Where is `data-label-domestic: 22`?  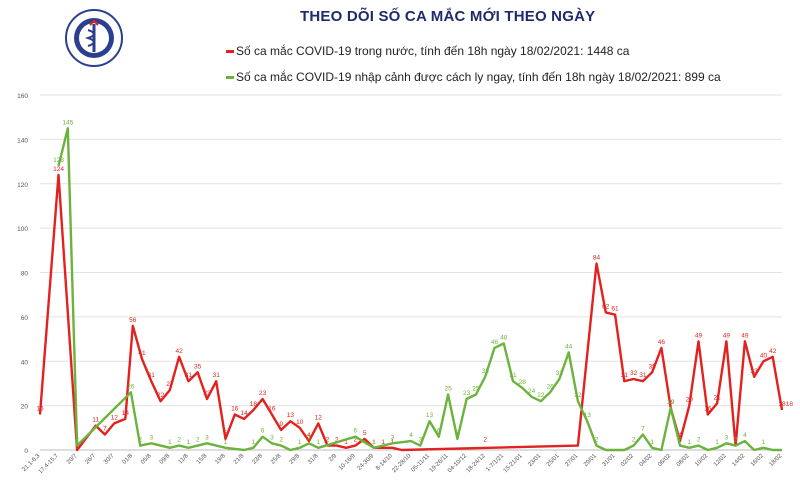 data-label-domestic: 22 is located at coordinates (161, 395).